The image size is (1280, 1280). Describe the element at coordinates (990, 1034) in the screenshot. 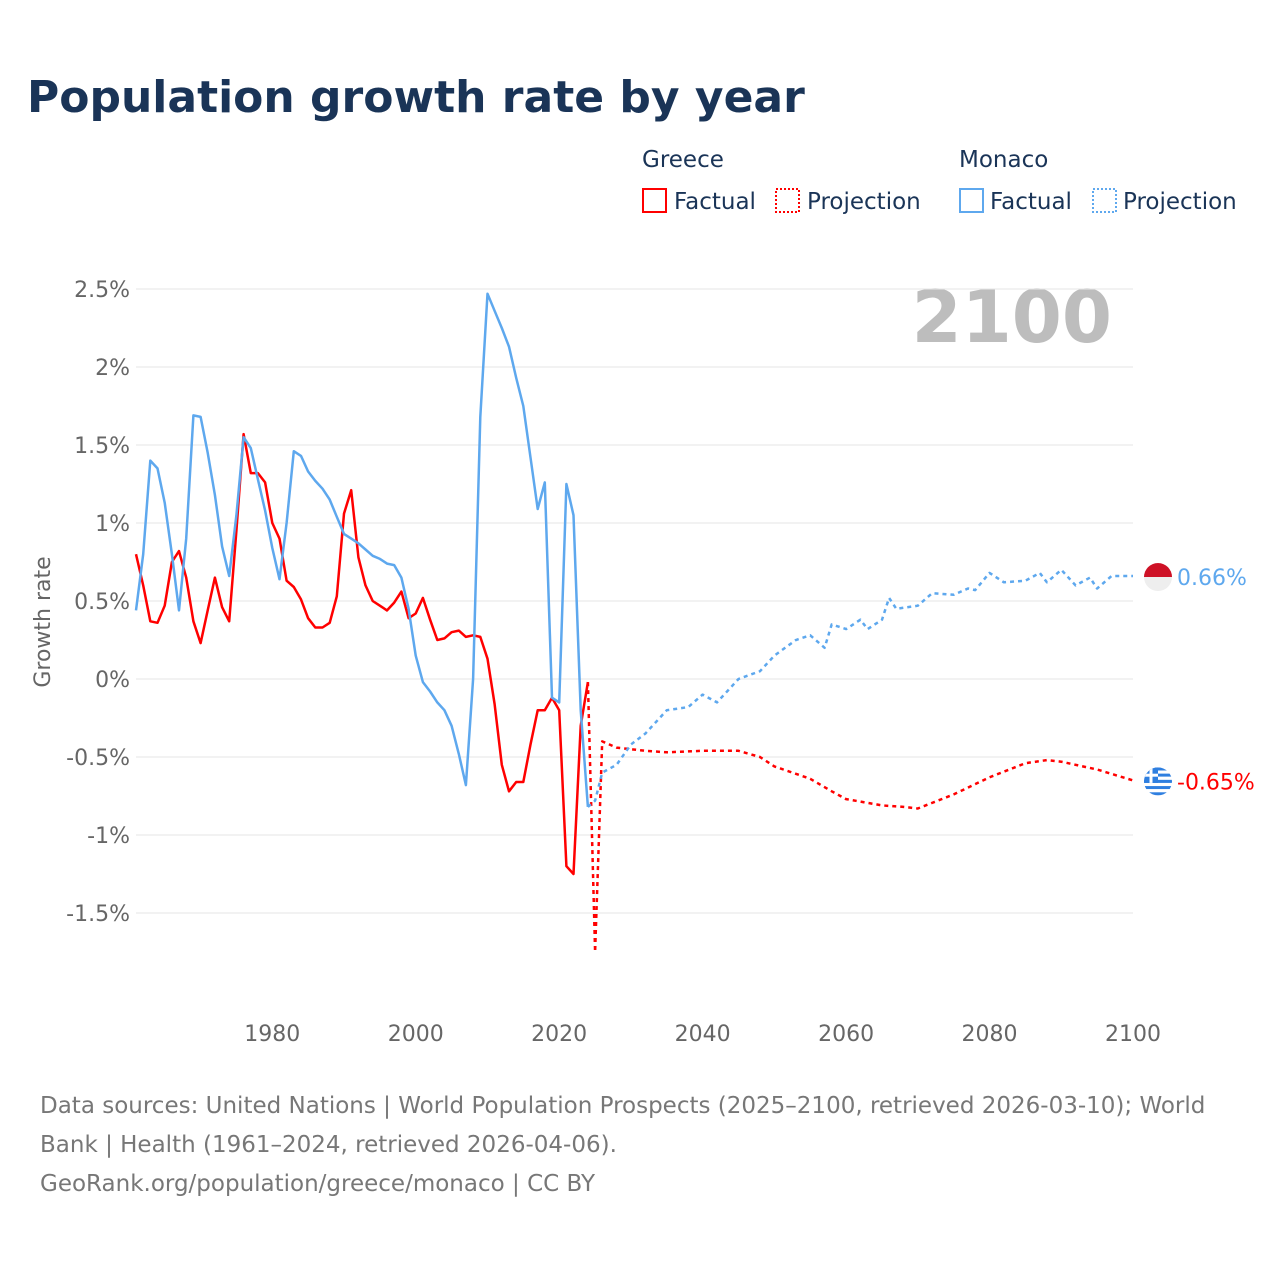

I see `x-tick-label: 2080` at that location.